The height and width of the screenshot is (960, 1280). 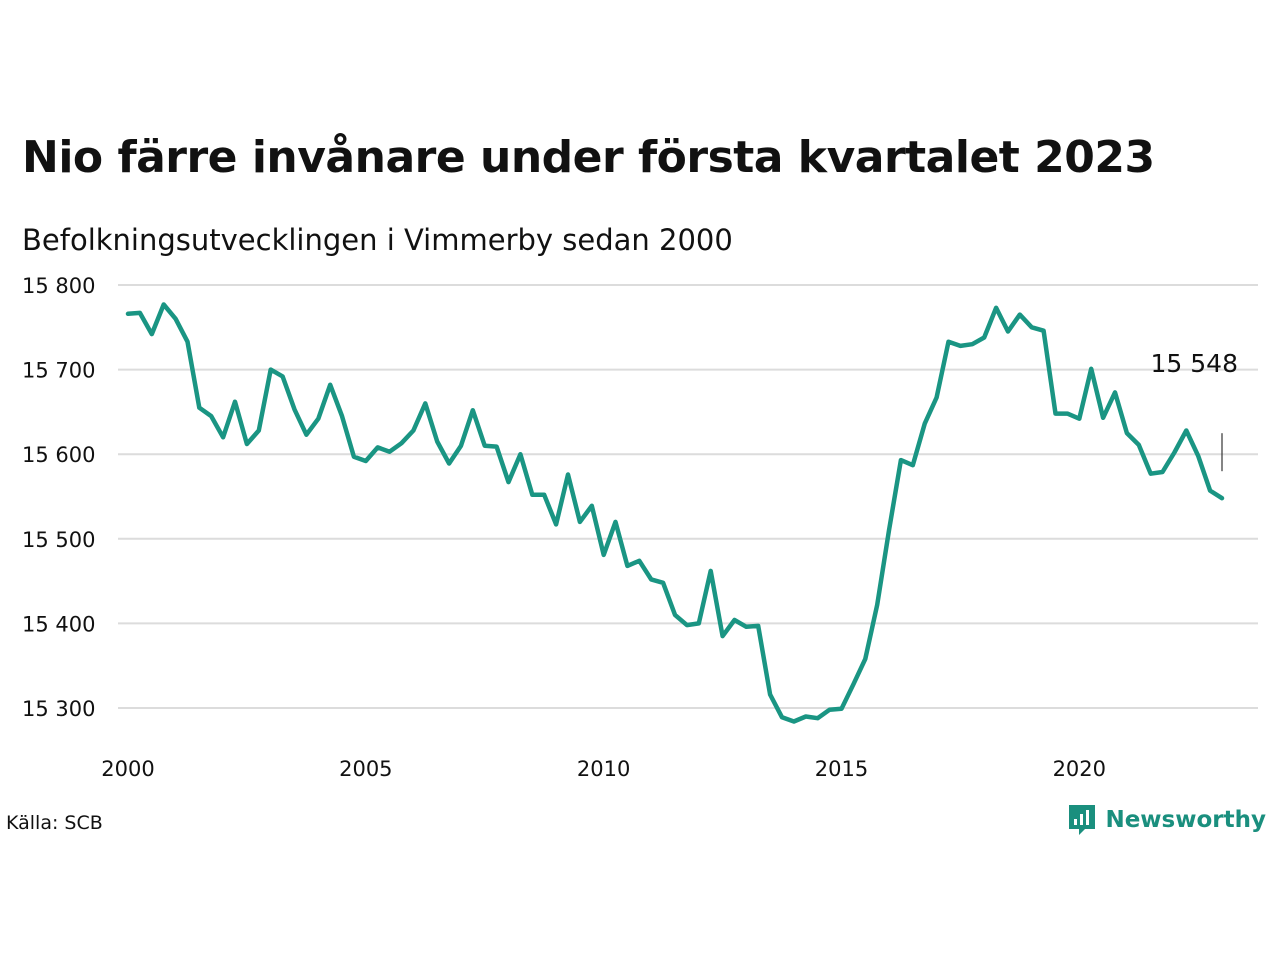 What do you see at coordinates (1082, 820) in the screenshot?
I see `newsworthy-logo-icon` at bounding box center [1082, 820].